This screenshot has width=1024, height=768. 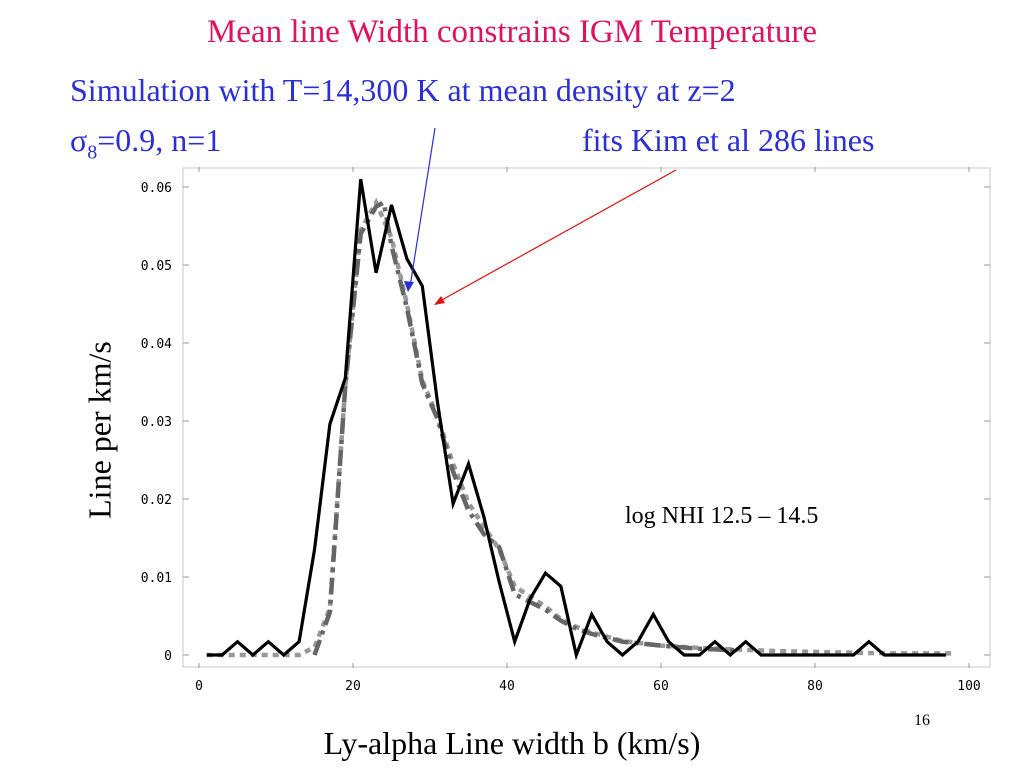 I want to click on red-arrow-head, so click(x=439, y=300).